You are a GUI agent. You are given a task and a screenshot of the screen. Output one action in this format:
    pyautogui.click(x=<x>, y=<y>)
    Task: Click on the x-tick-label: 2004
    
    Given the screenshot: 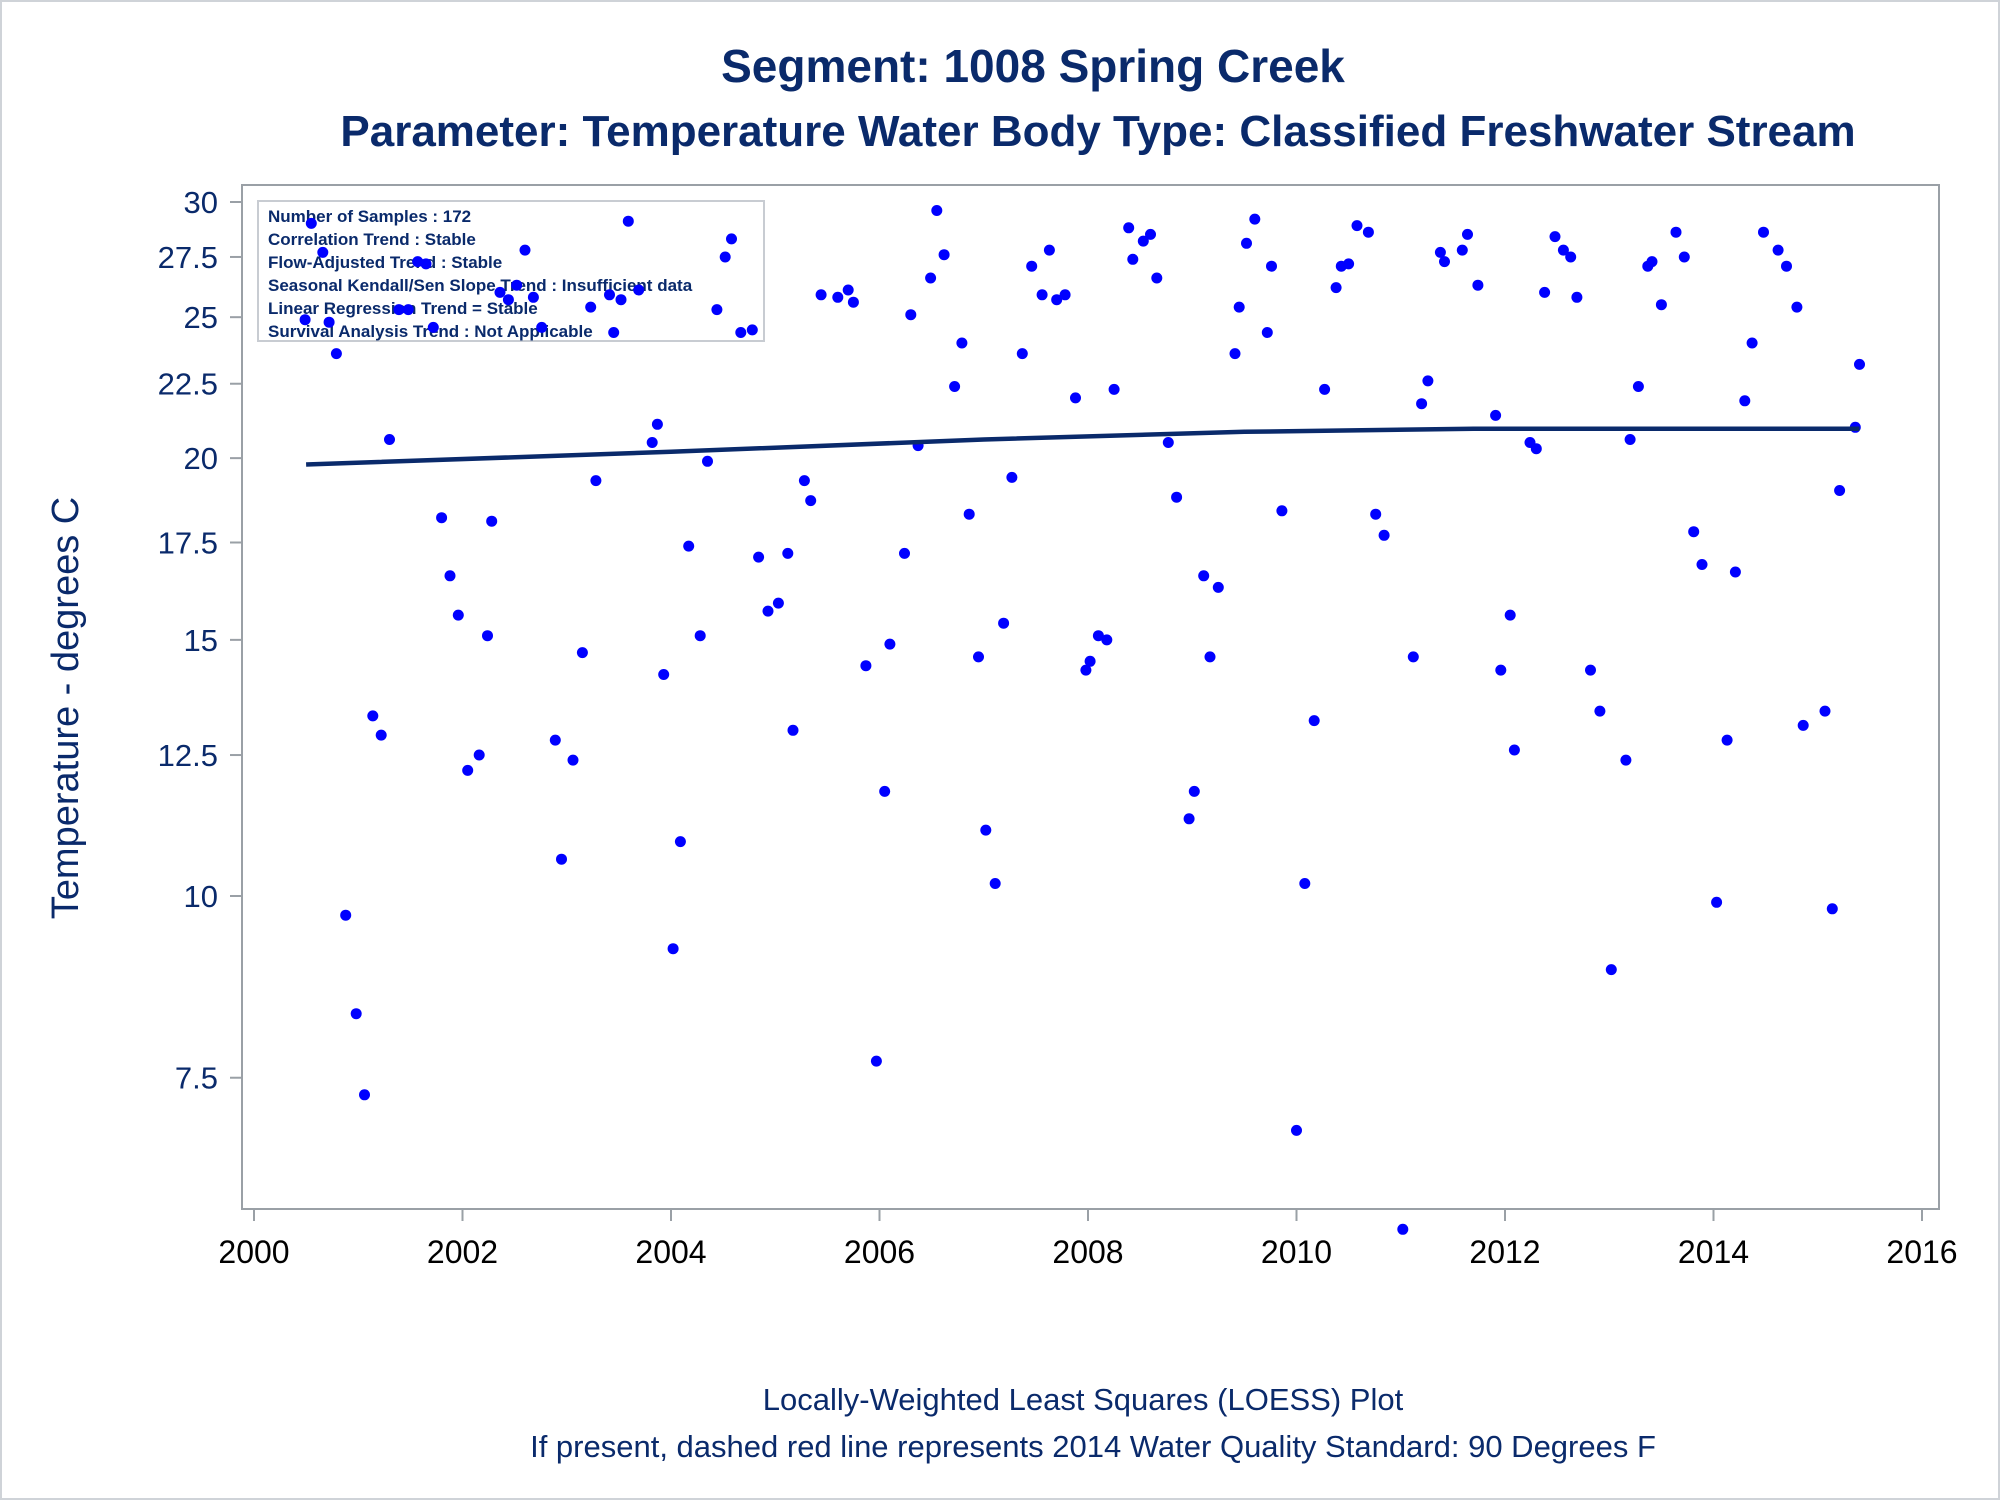 What is the action you would take?
    pyautogui.click(x=670, y=1252)
    